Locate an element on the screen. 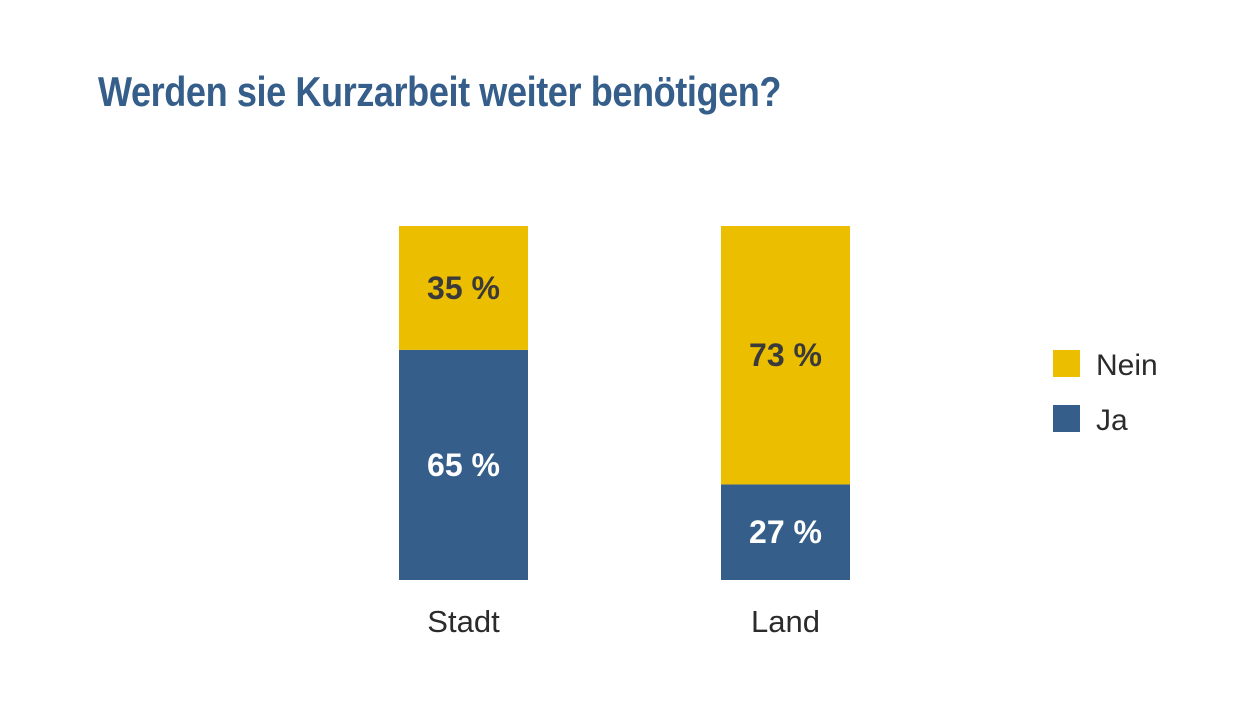 The height and width of the screenshot is (706, 1255). data-label-nein-stadt: 35 % is located at coordinates (463, 288).